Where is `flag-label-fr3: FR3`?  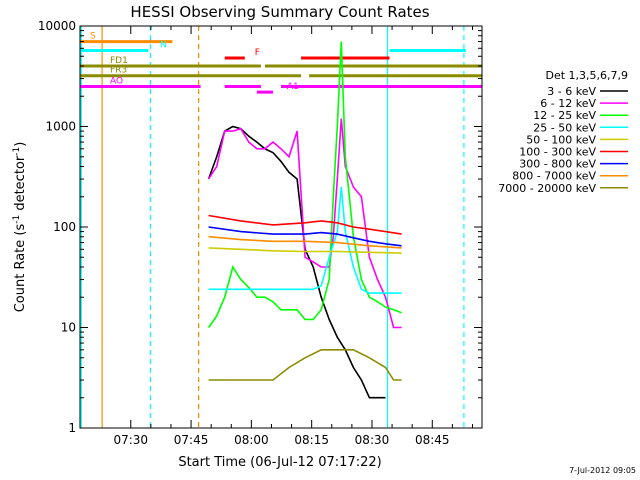 flag-label-fr3: FR3 is located at coordinates (118, 71).